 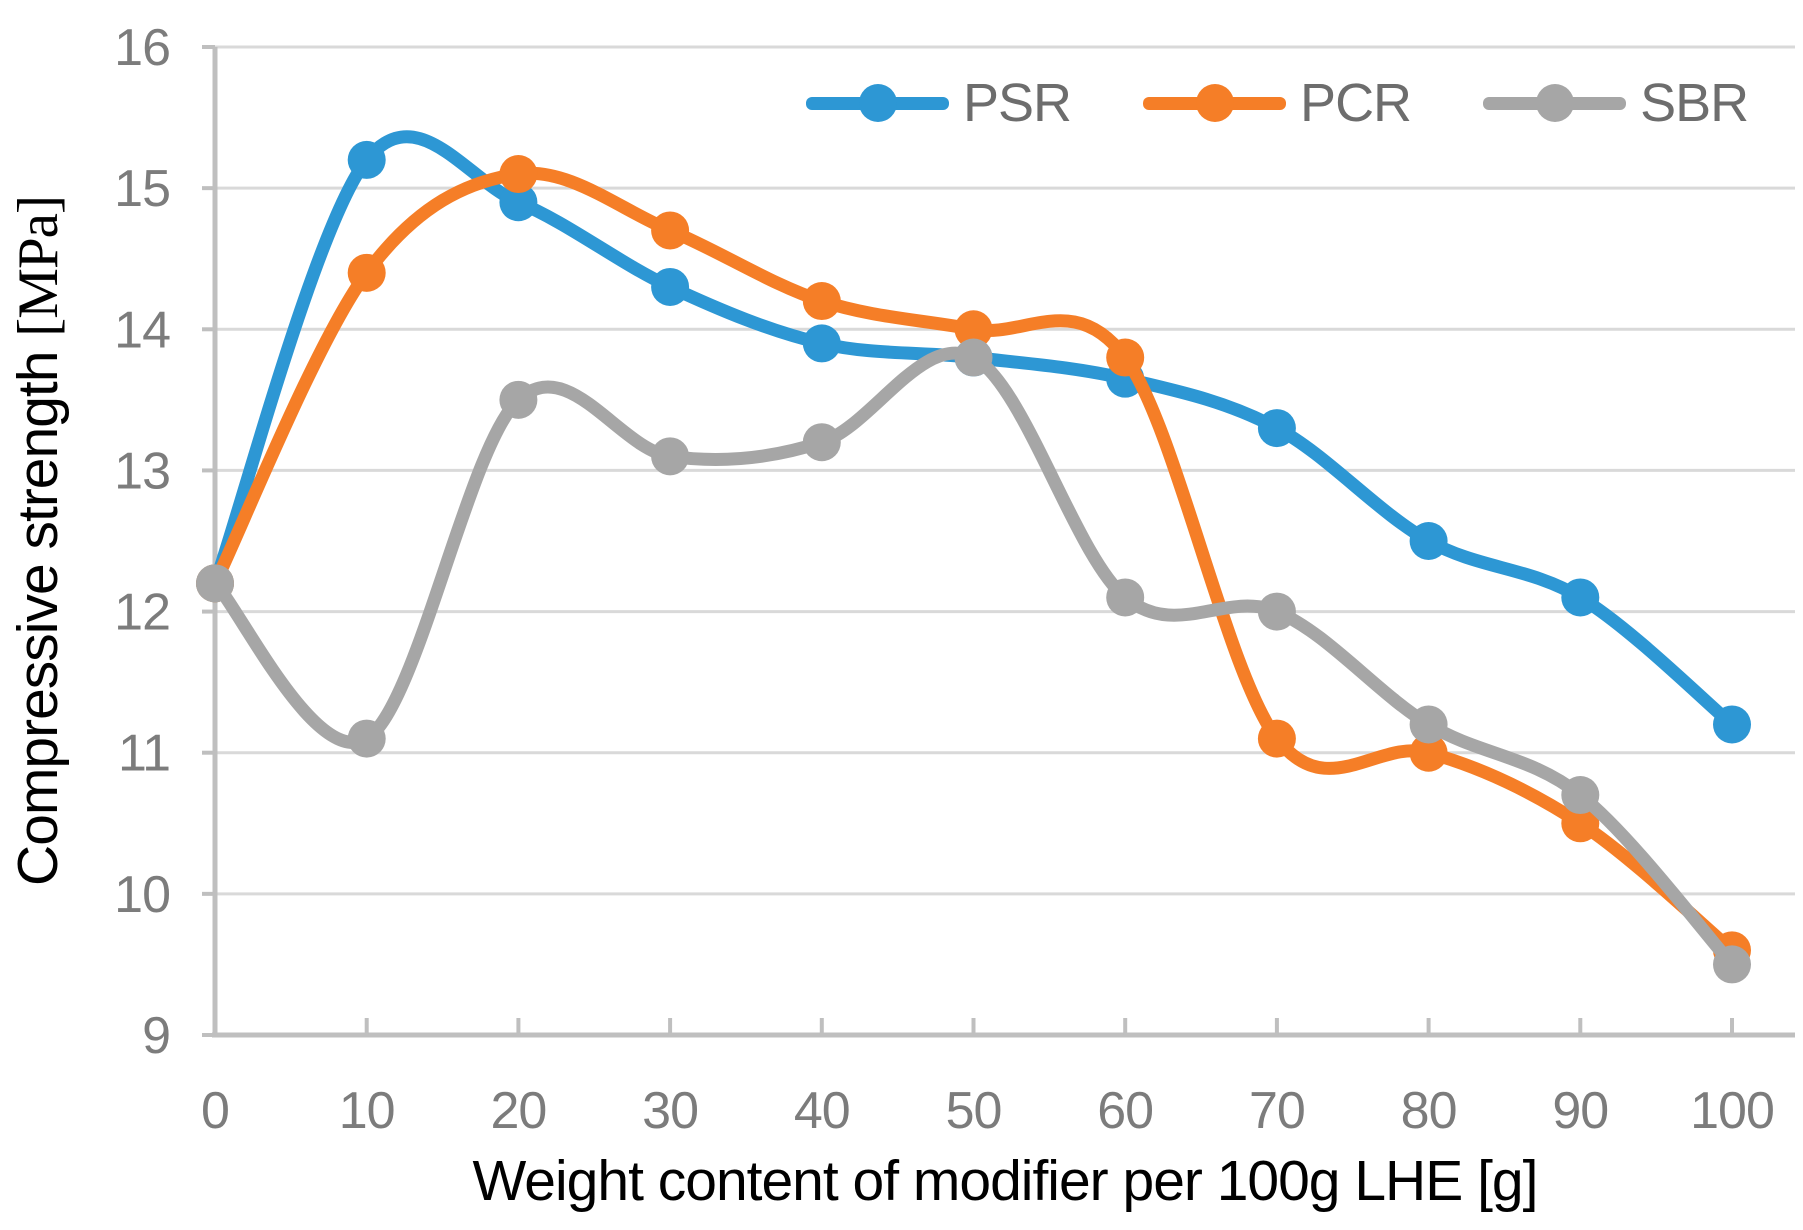 I want to click on legend-swatch-pcr, so click(x=1215, y=103).